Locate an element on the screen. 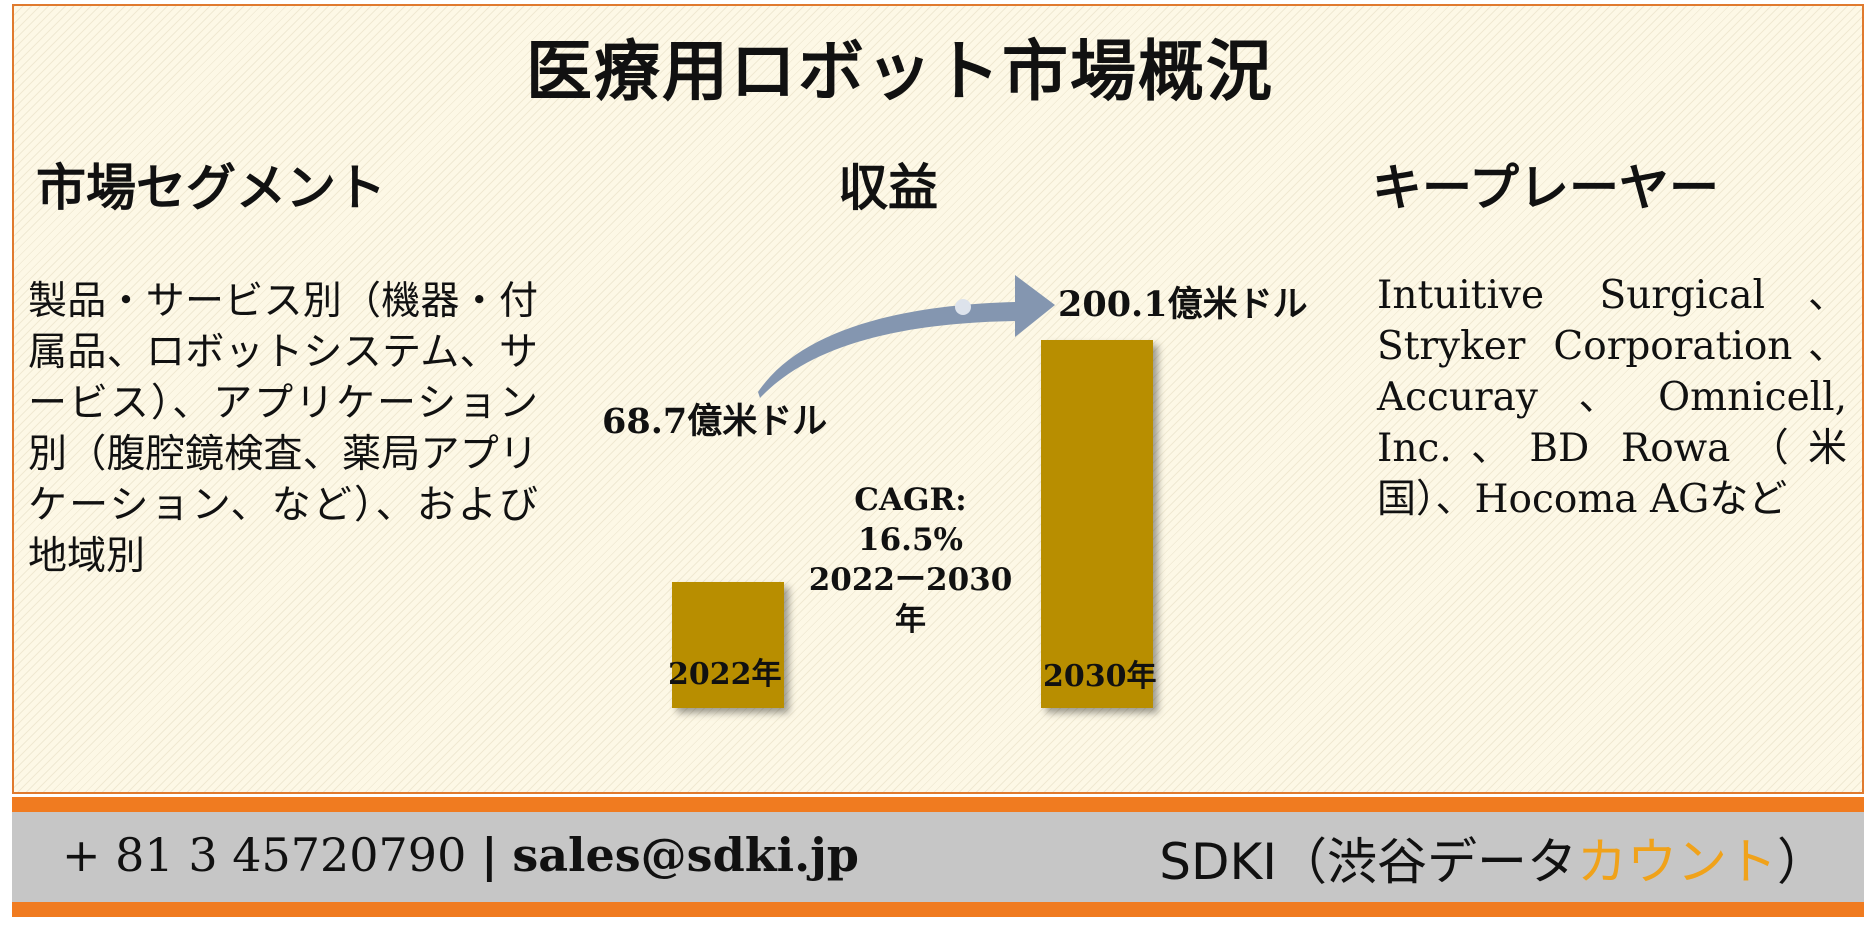 Image resolution: width=1871 pixels, height=929 pixels. cagr-period: 2022ー2030年 is located at coordinates (910, 600).